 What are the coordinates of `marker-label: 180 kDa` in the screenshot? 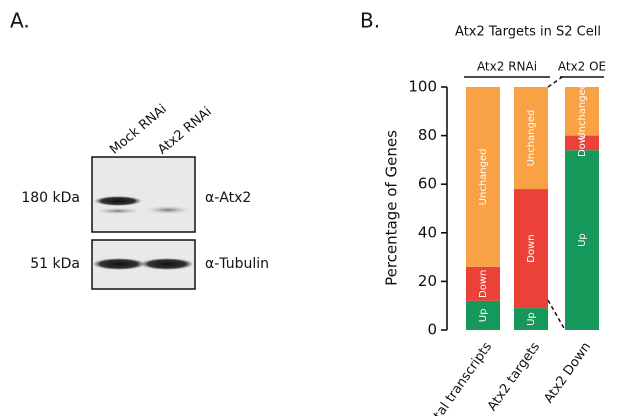 It's located at (50, 198).